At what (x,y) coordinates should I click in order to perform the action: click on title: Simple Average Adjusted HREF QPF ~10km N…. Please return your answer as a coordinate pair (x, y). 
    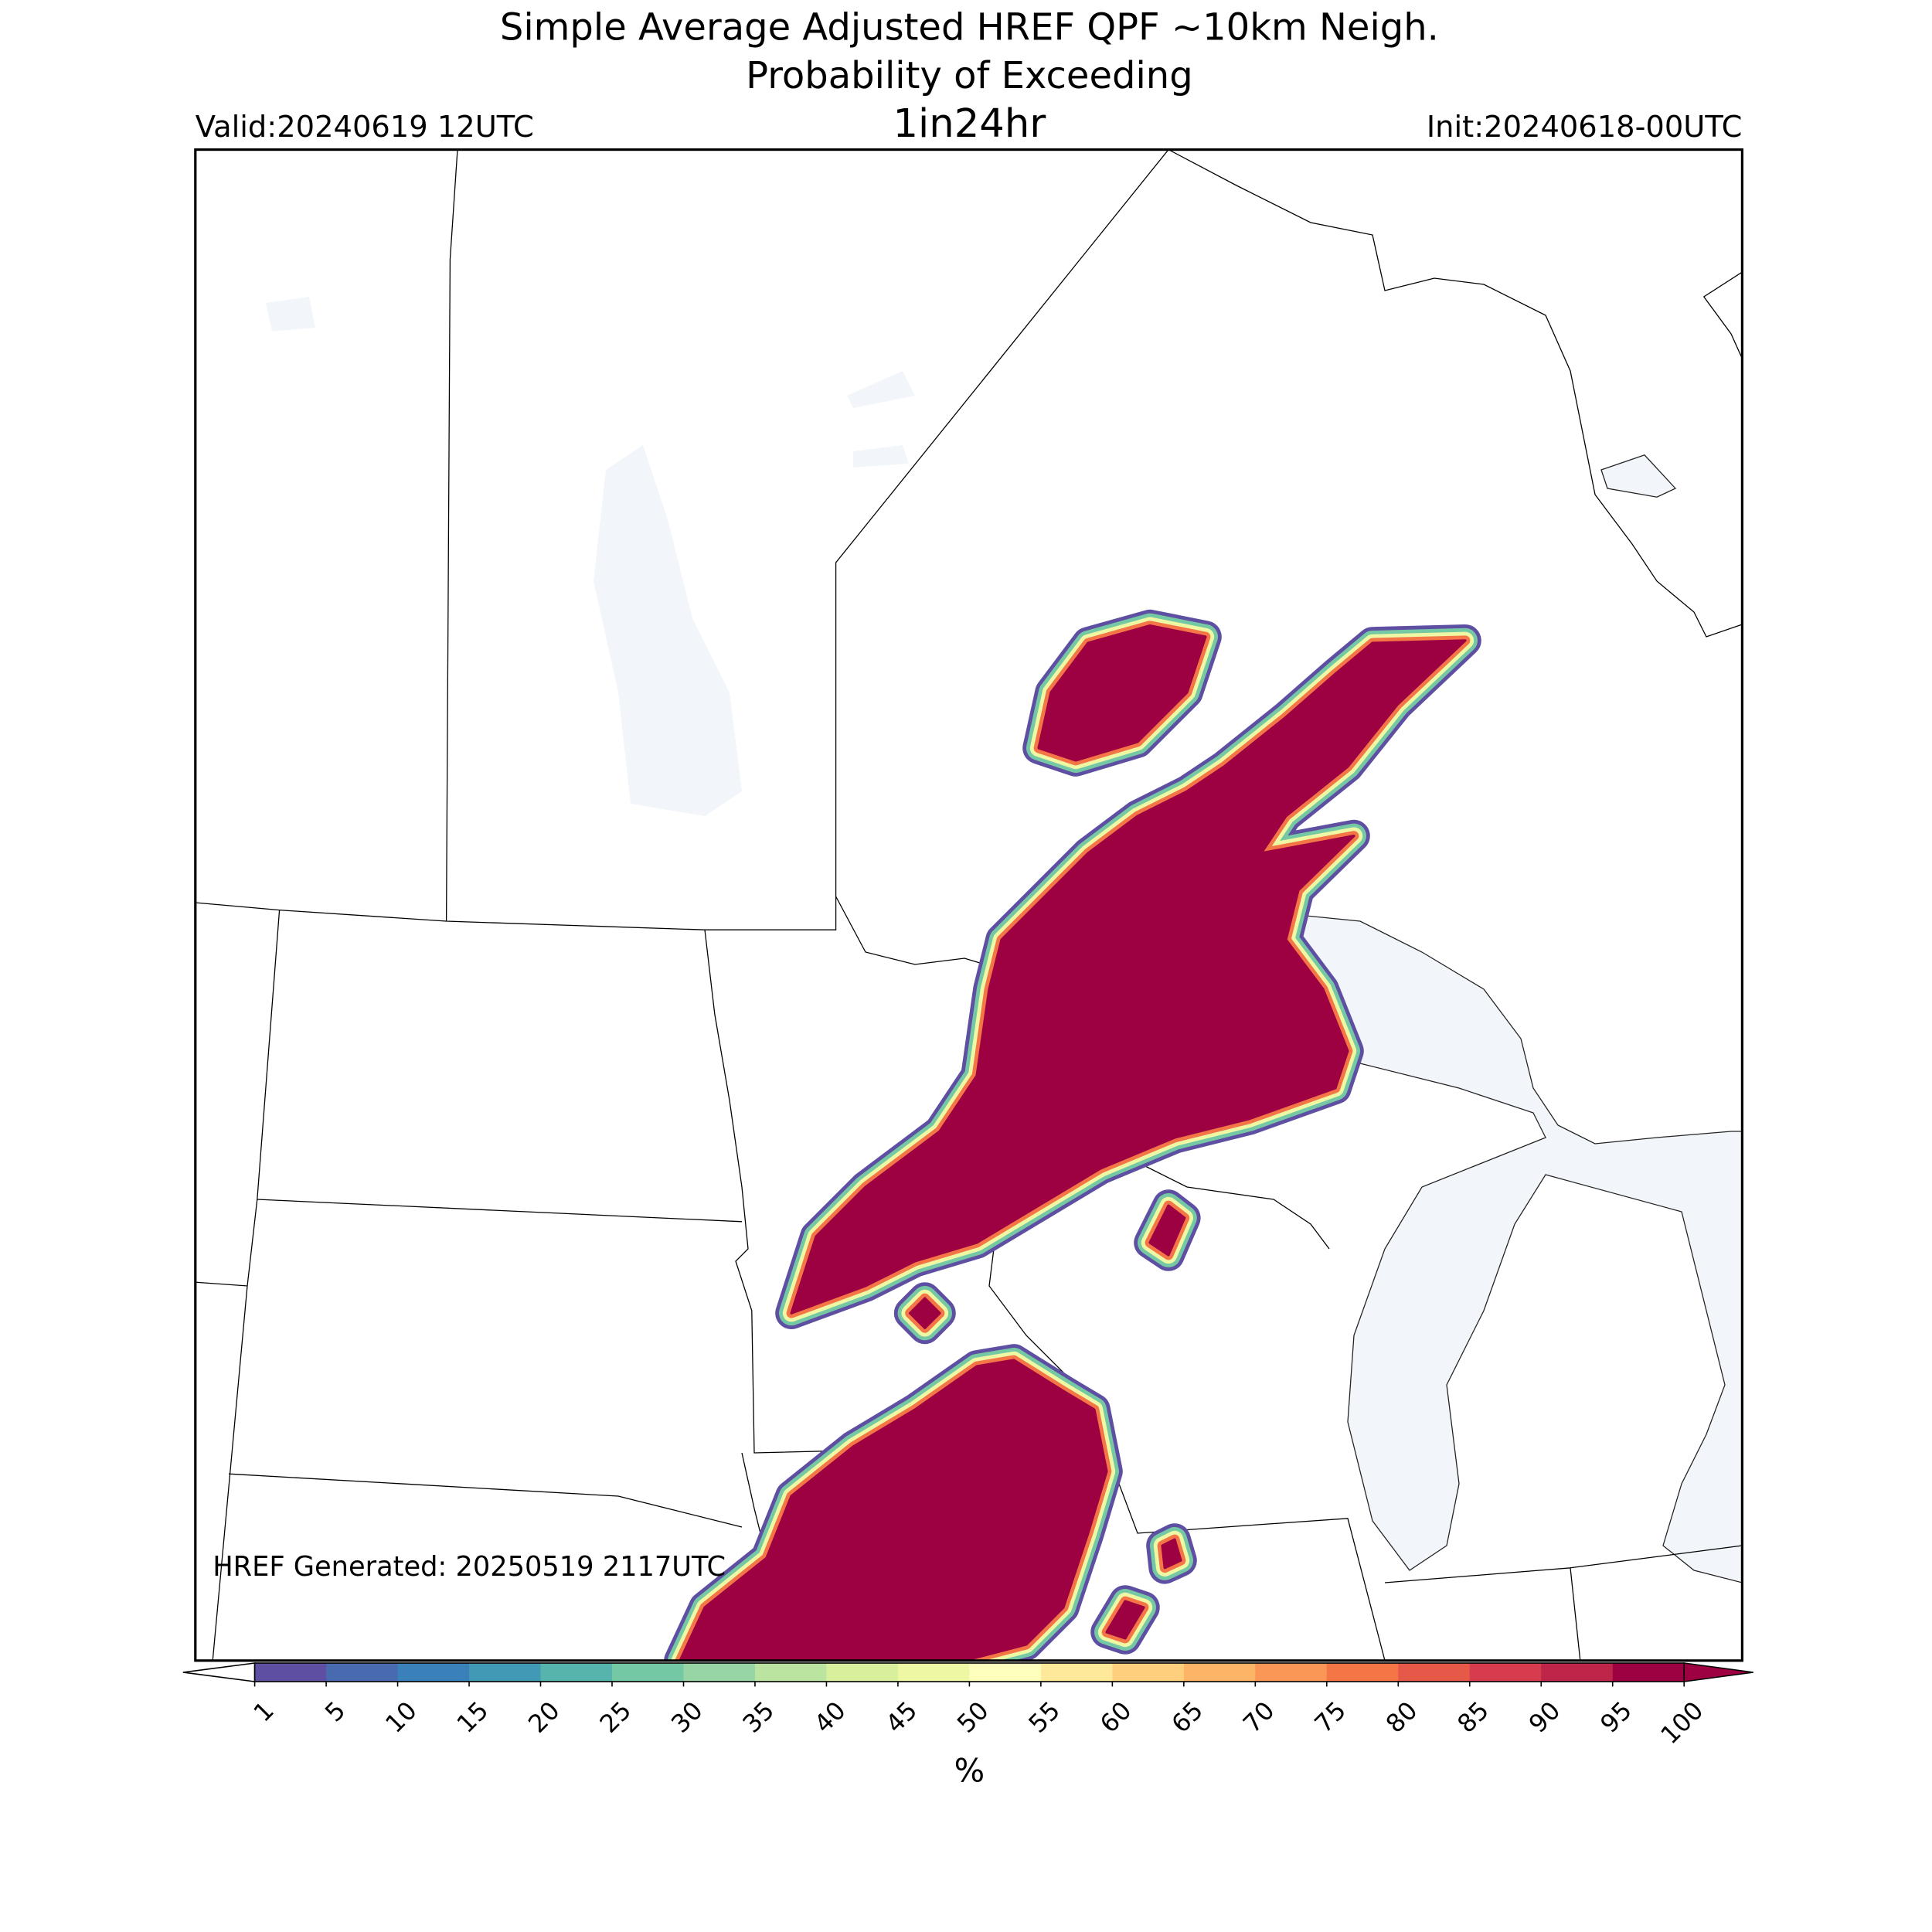
    Looking at the image, I should click on (970, 27).